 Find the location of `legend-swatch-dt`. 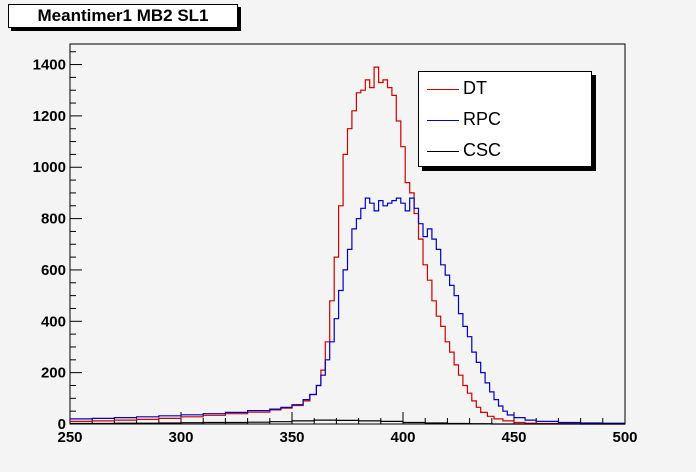

legend-swatch-dt is located at coordinates (443, 89).